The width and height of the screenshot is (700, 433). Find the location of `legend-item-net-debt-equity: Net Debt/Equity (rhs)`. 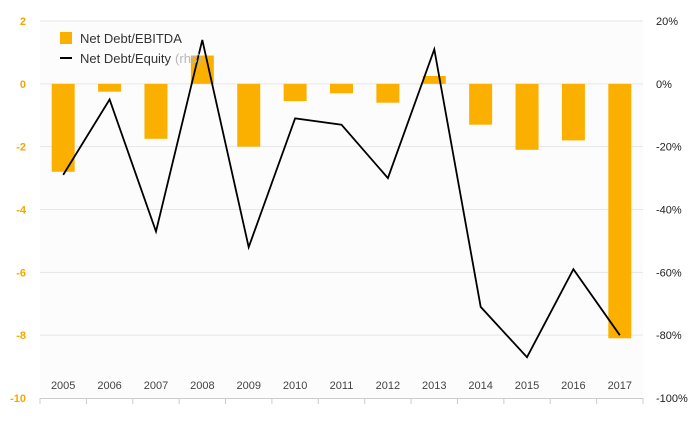

legend-item-net-debt-equity: Net Debt/Equity (rhs) is located at coordinates (131, 58).